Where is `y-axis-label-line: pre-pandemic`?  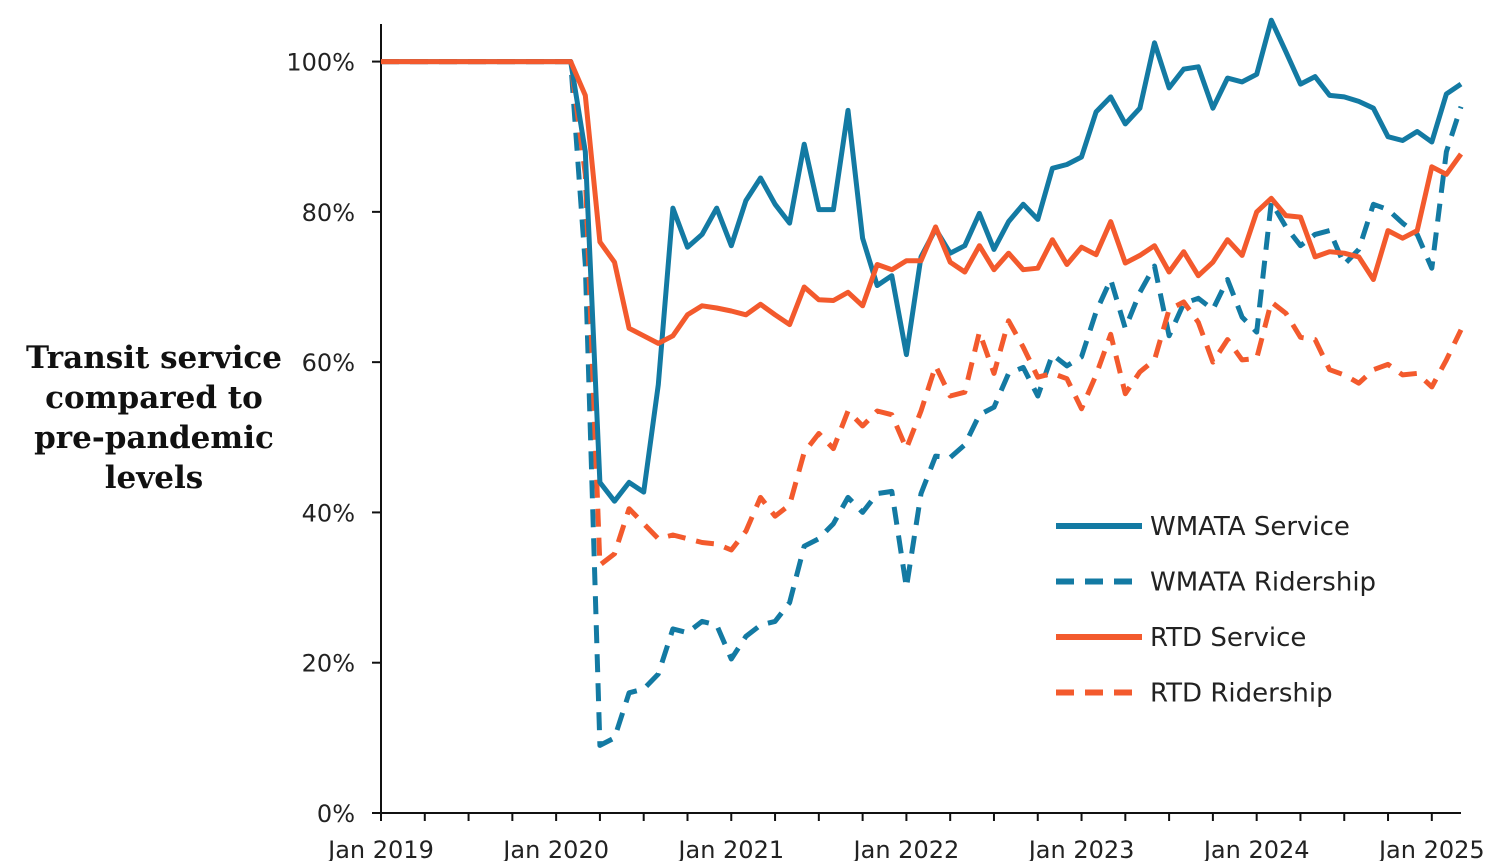 y-axis-label-line: pre-pandemic is located at coordinates (154, 438).